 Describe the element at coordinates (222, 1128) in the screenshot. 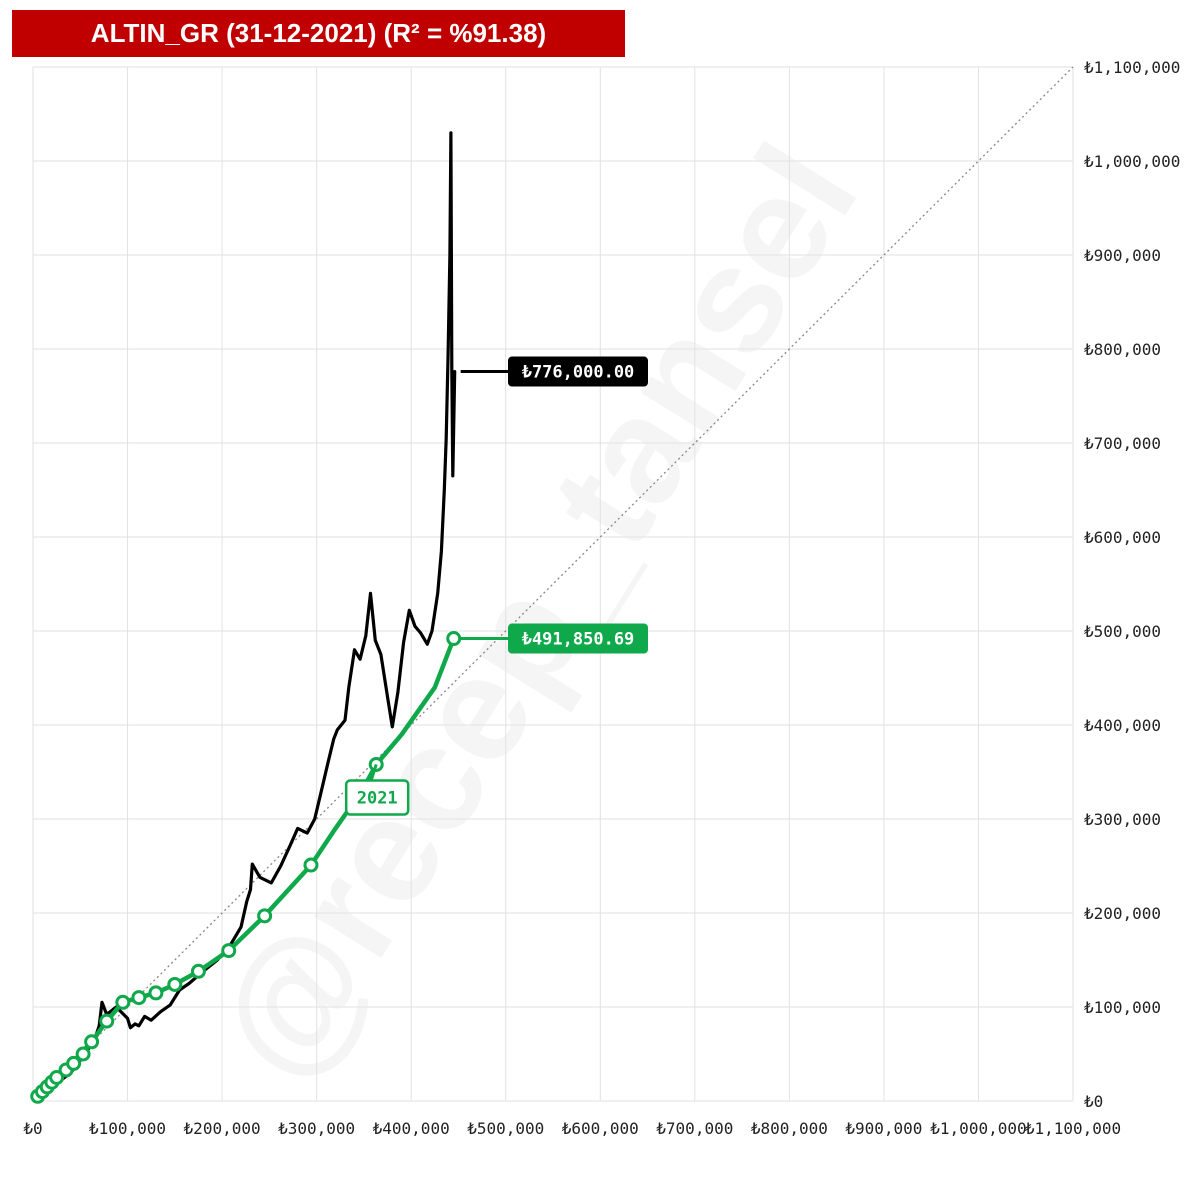

I see `x-tick-label: ₺200,000` at that location.